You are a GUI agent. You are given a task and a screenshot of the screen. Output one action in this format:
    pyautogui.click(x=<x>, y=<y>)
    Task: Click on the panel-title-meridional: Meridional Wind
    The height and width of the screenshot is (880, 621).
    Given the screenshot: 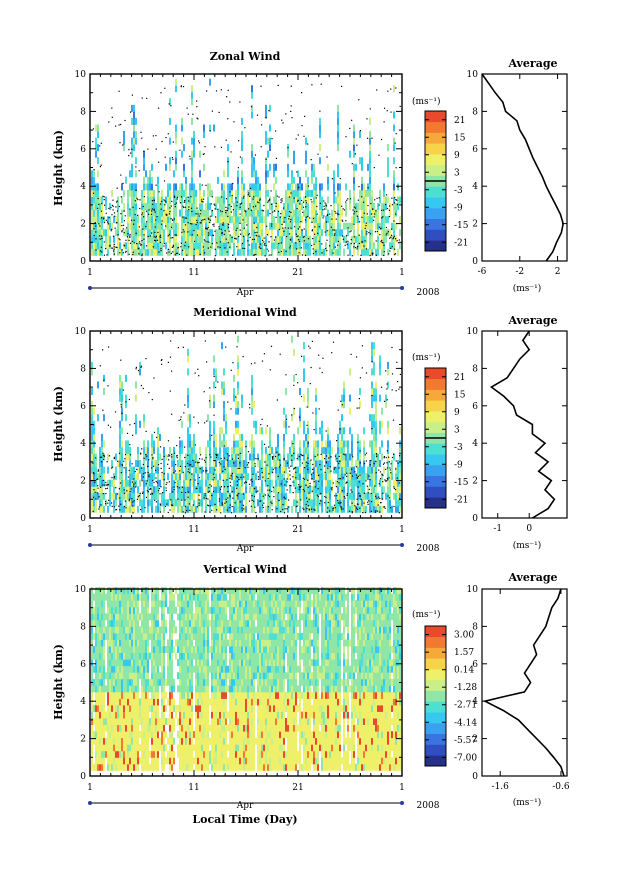 What is the action you would take?
    pyautogui.click(x=245, y=312)
    